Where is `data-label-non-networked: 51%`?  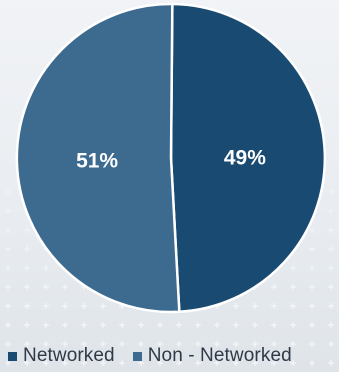
data-label-non-networked: 51% is located at coordinates (97, 161).